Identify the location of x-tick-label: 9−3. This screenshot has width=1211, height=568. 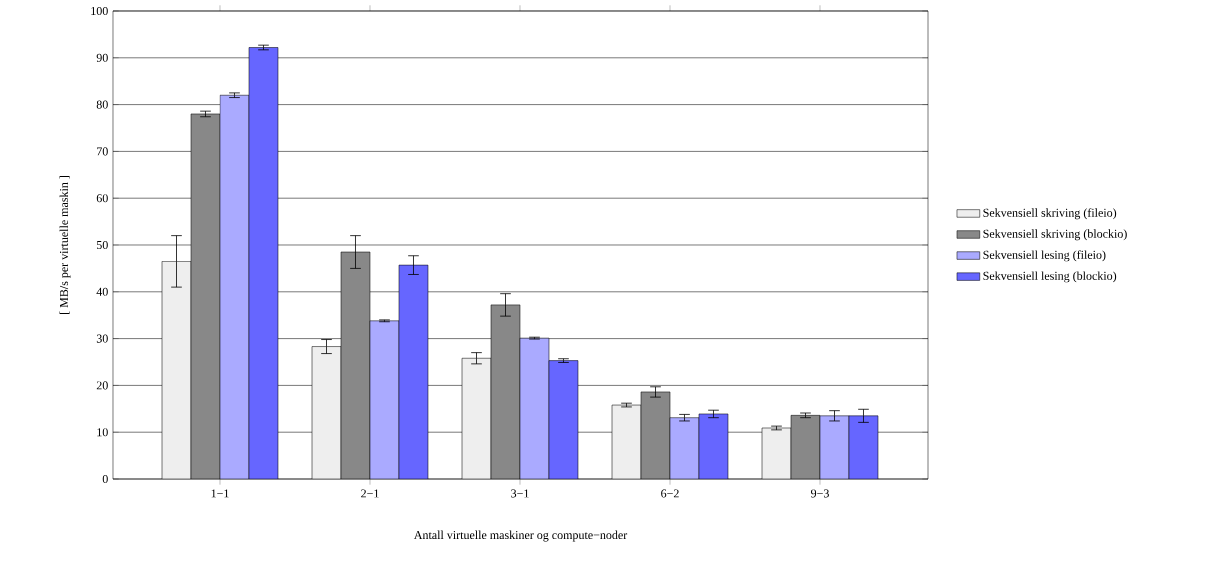
(819, 493).